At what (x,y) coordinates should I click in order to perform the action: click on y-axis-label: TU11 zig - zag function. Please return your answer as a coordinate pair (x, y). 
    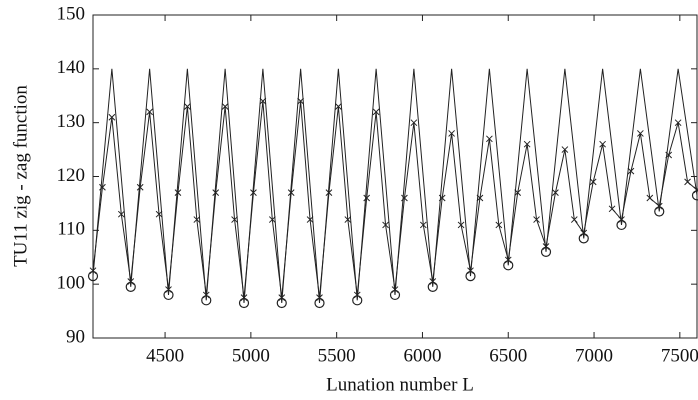
    Looking at the image, I should click on (20, 176).